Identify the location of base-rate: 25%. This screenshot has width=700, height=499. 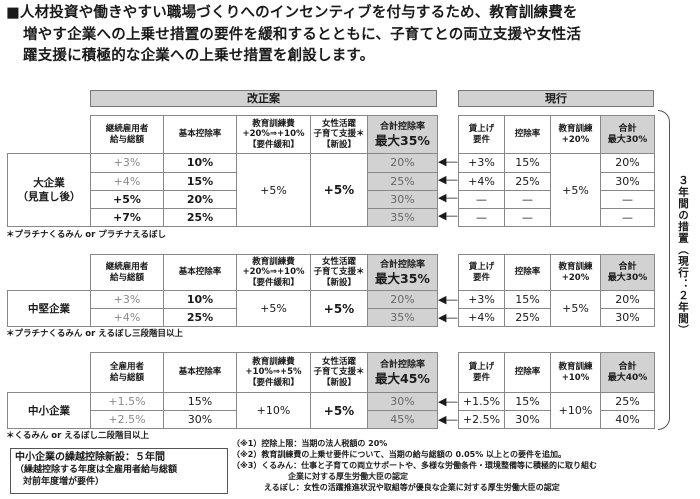
(200, 217).